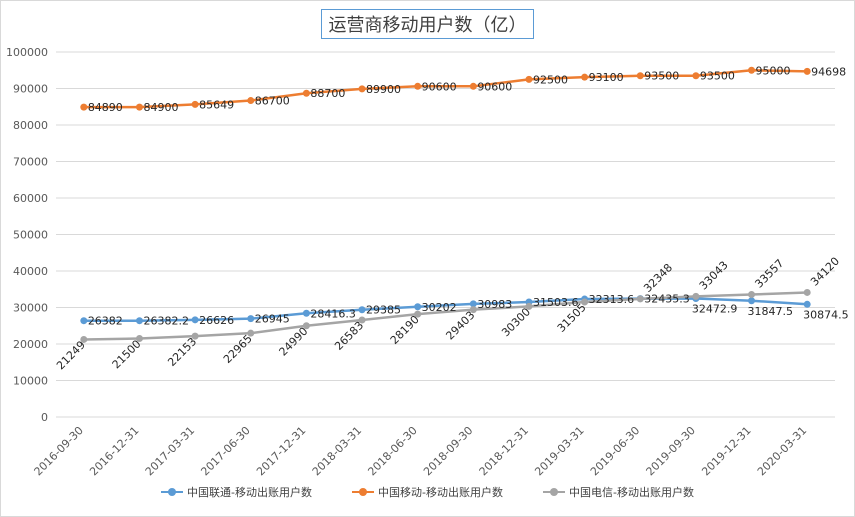  What do you see at coordinates (383, 310) in the screenshot?
I see `data-label: 29385` at bounding box center [383, 310].